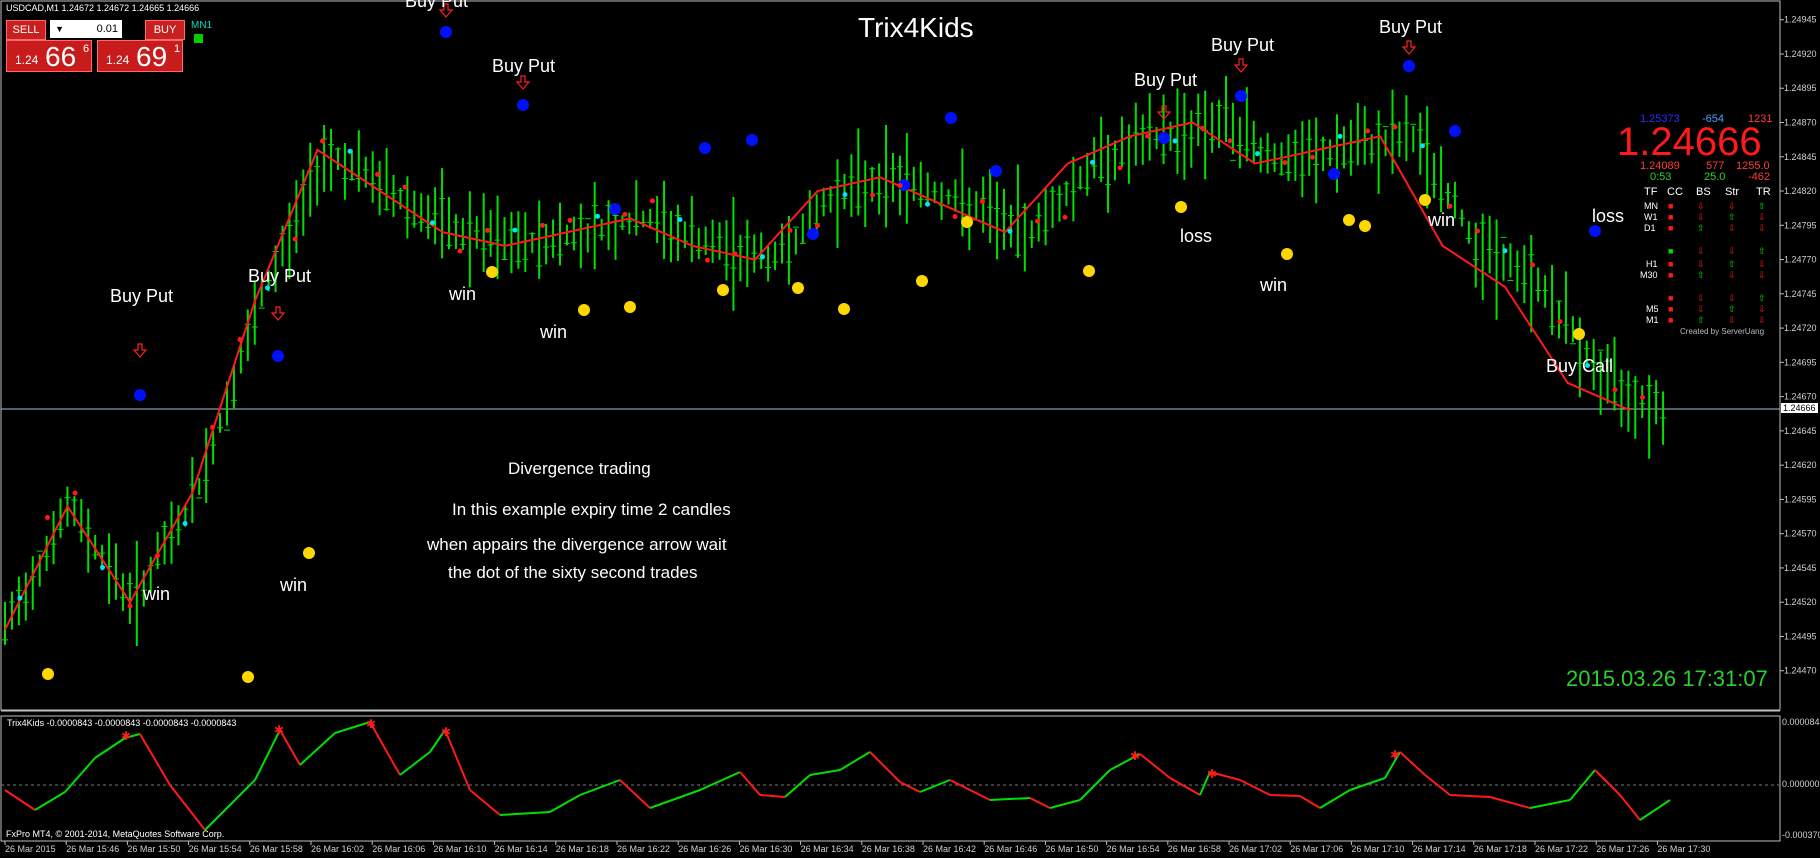 The height and width of the screenshot is (858, 1820). What do you see at coordinates (1800, 602) in the screenshot?
I see `price-axis-label: 1.24520` at bounding box center [1800, 602].